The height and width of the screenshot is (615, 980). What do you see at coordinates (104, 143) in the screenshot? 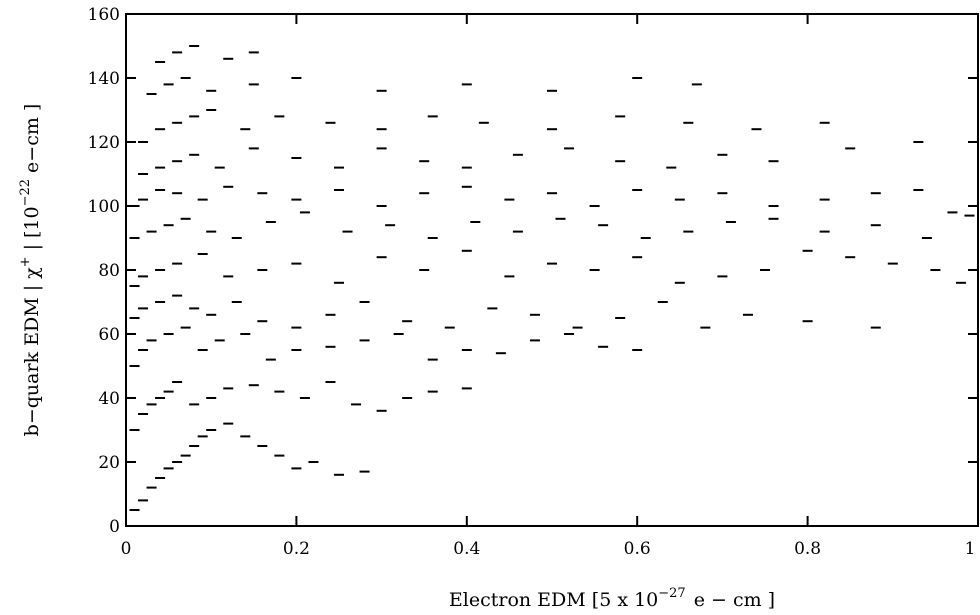
I see `y-tick-label: 120` at bounding box center [104, 143].